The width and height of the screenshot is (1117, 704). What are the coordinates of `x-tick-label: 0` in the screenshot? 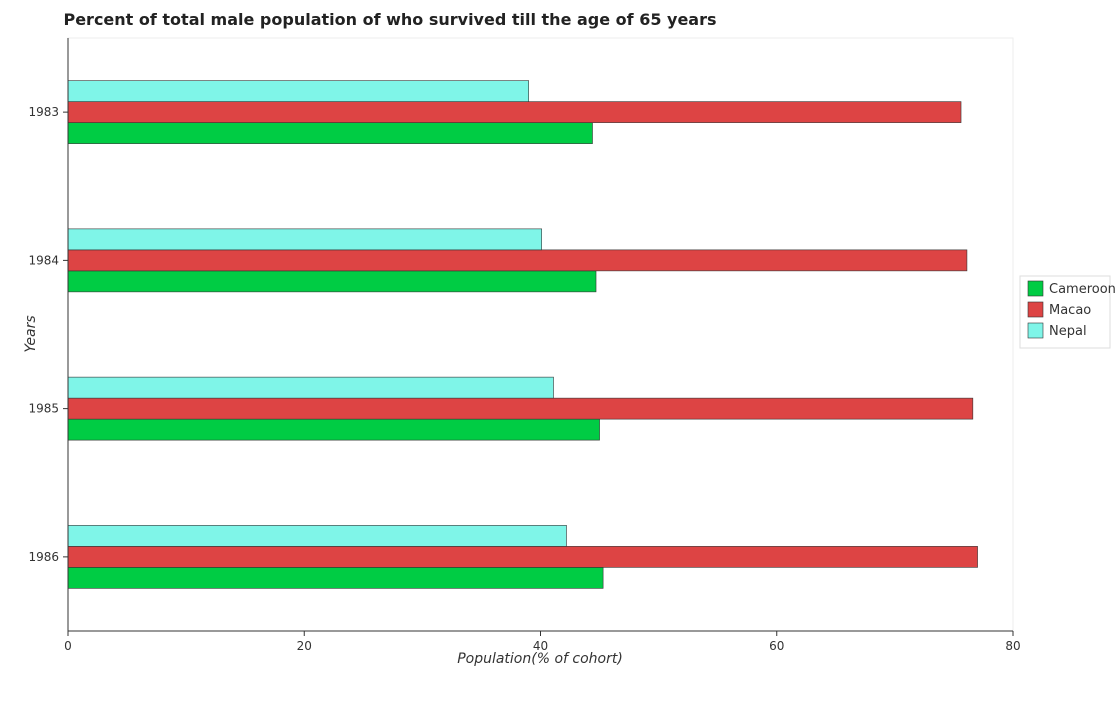 It's located at (68, 646).